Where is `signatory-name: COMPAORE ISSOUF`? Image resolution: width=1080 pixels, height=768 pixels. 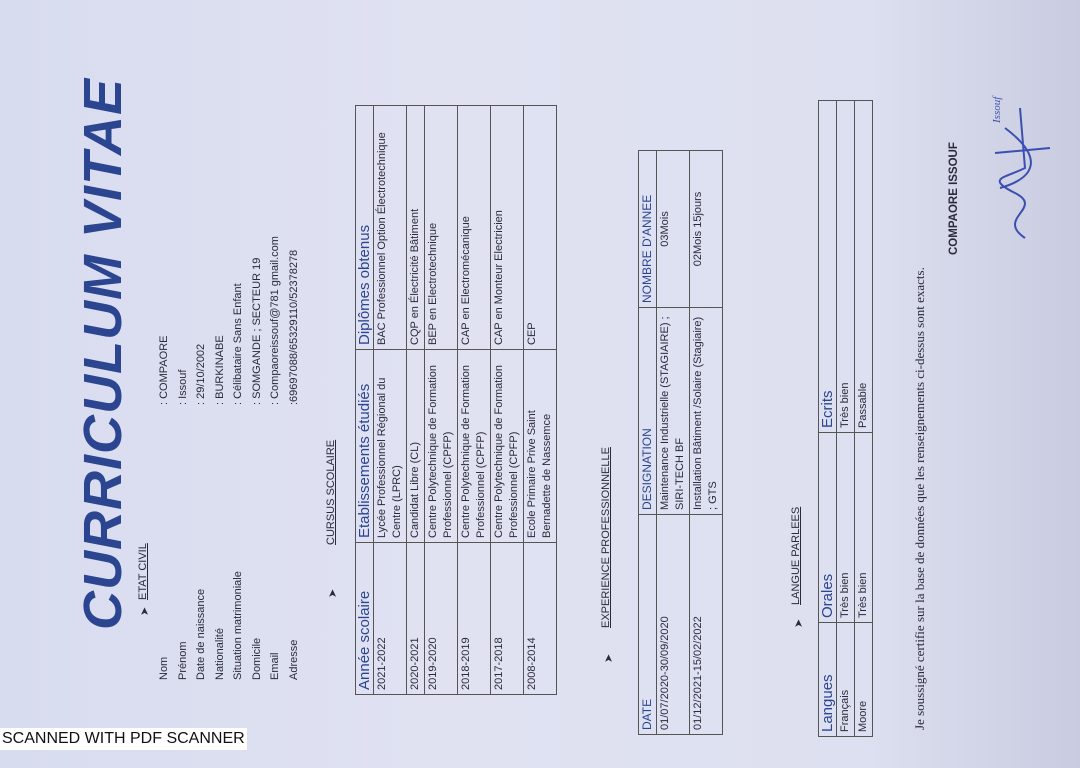
signatory-name: COMPAORE ISSOUF is located at coordinates (954, 198).